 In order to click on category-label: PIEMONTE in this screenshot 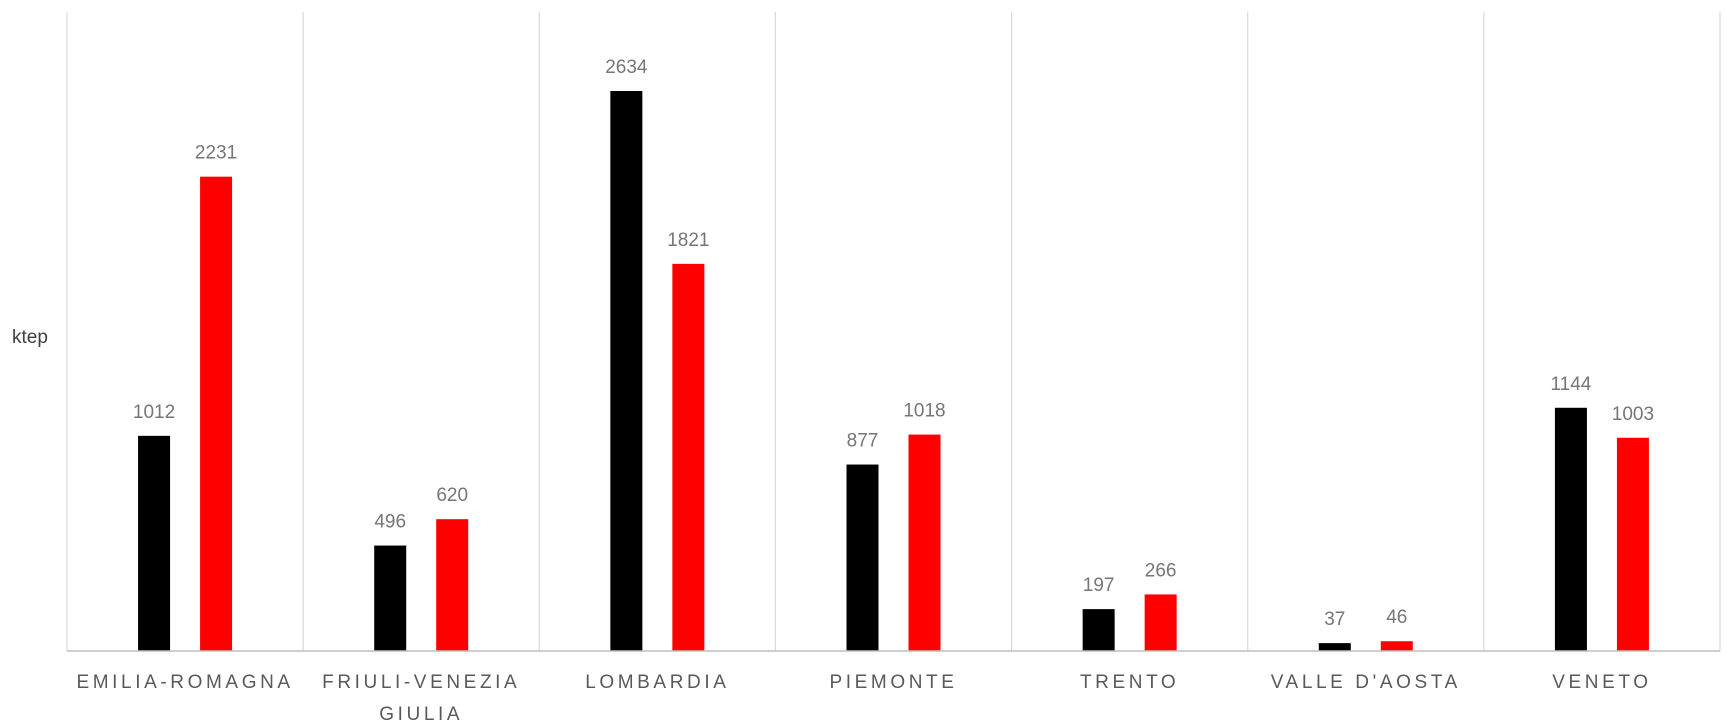, I will do `click(893, 682)`.